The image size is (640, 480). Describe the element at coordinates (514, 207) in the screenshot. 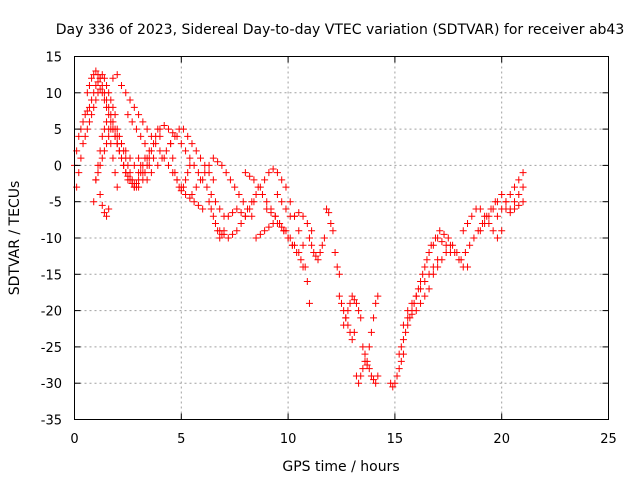

I see `data-series-arc-f4` at that location.